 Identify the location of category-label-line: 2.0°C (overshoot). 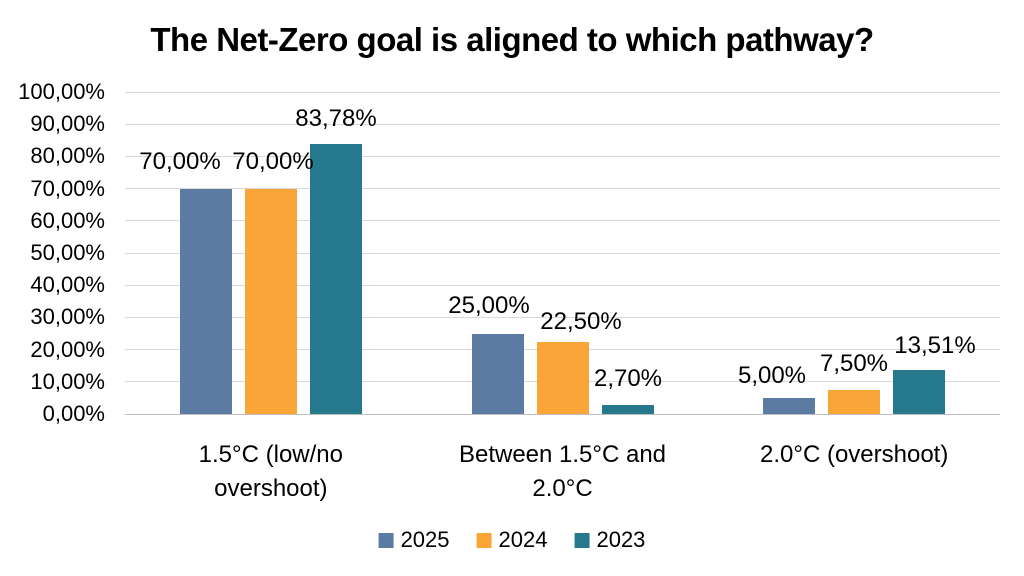
(854, 454).